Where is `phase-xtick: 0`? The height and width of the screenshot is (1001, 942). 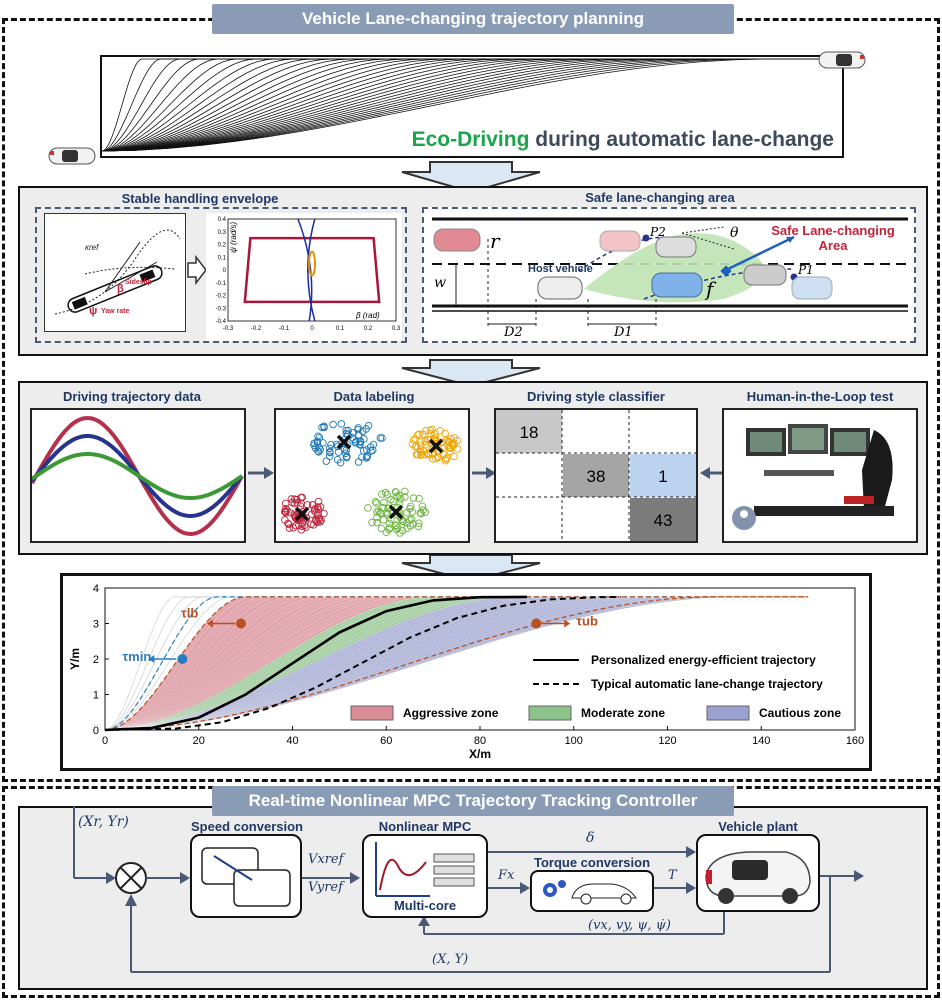 phase-xtick: 0 is located at coordinates (312, 329).